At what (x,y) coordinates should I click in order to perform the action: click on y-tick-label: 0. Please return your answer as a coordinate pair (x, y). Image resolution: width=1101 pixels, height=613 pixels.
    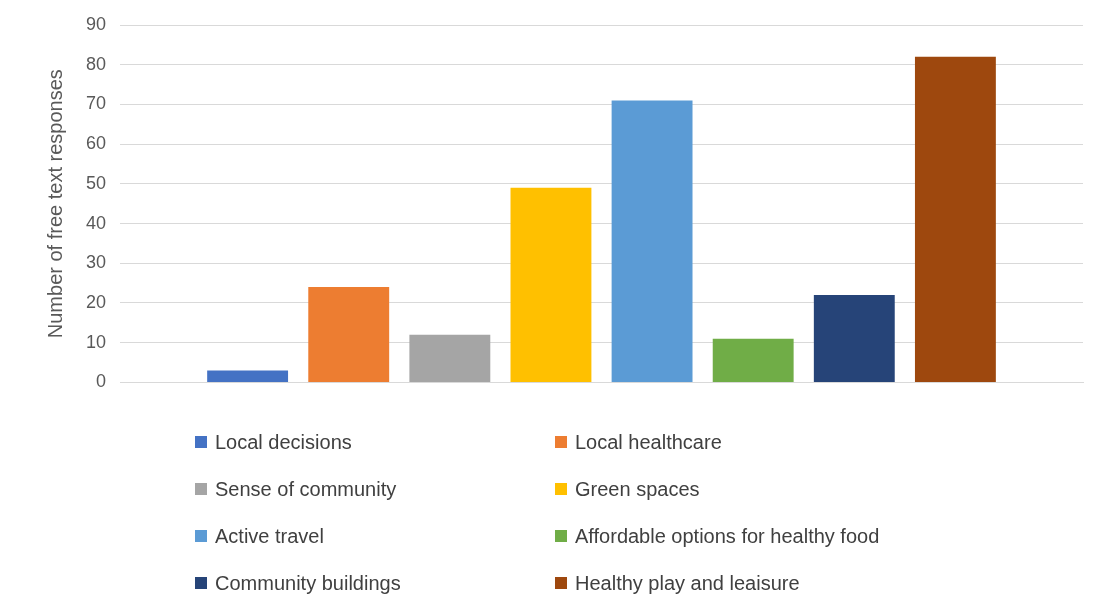
    Looking at the image, I should click on (101, 381).